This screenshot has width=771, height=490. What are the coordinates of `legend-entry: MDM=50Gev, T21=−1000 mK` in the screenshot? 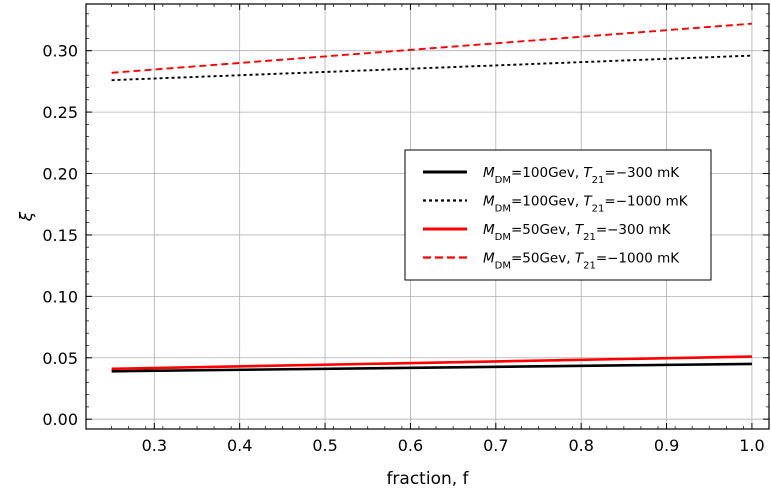 It's located at (581, 261).